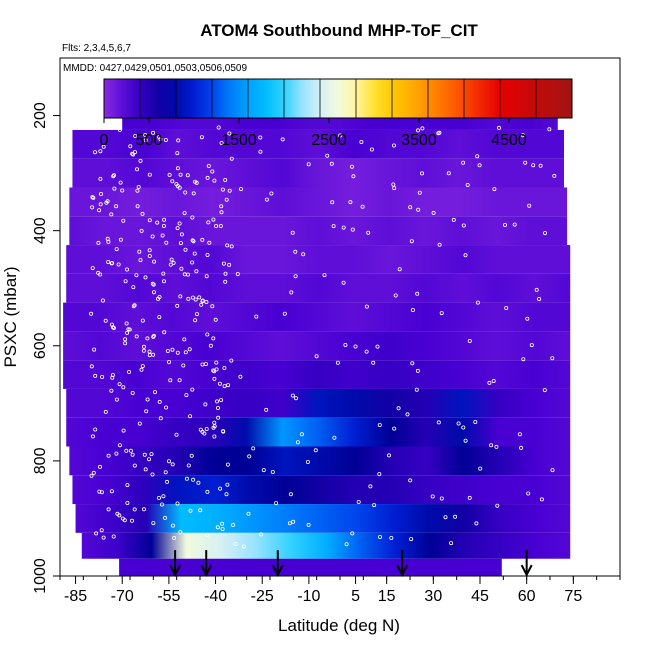 This screenshot has width=650, height=650. I want to click on x-axis-label: Latitude (deg N), so click(339, 625).